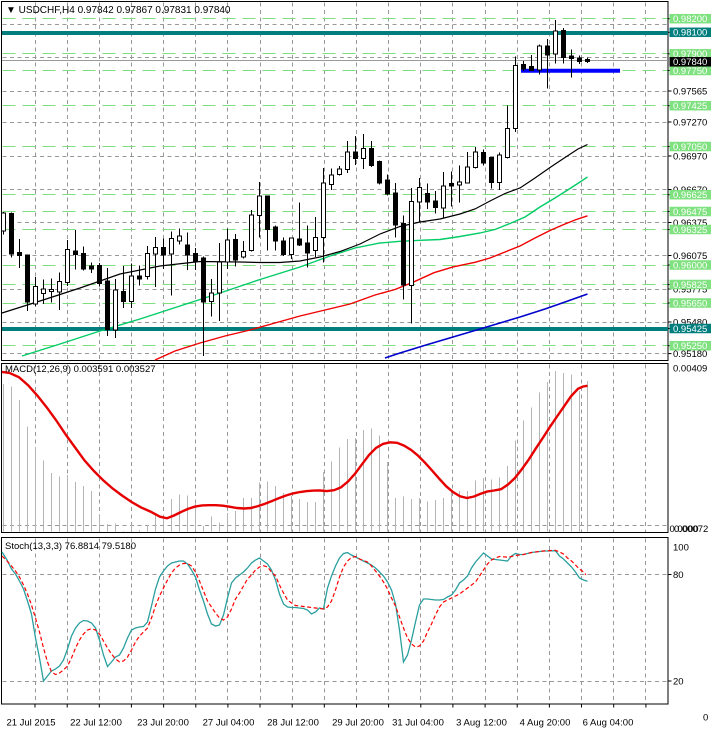 The image size is (711, 733). I want to click on svg-text: 31 Jul 04:00, so click(418, 723).